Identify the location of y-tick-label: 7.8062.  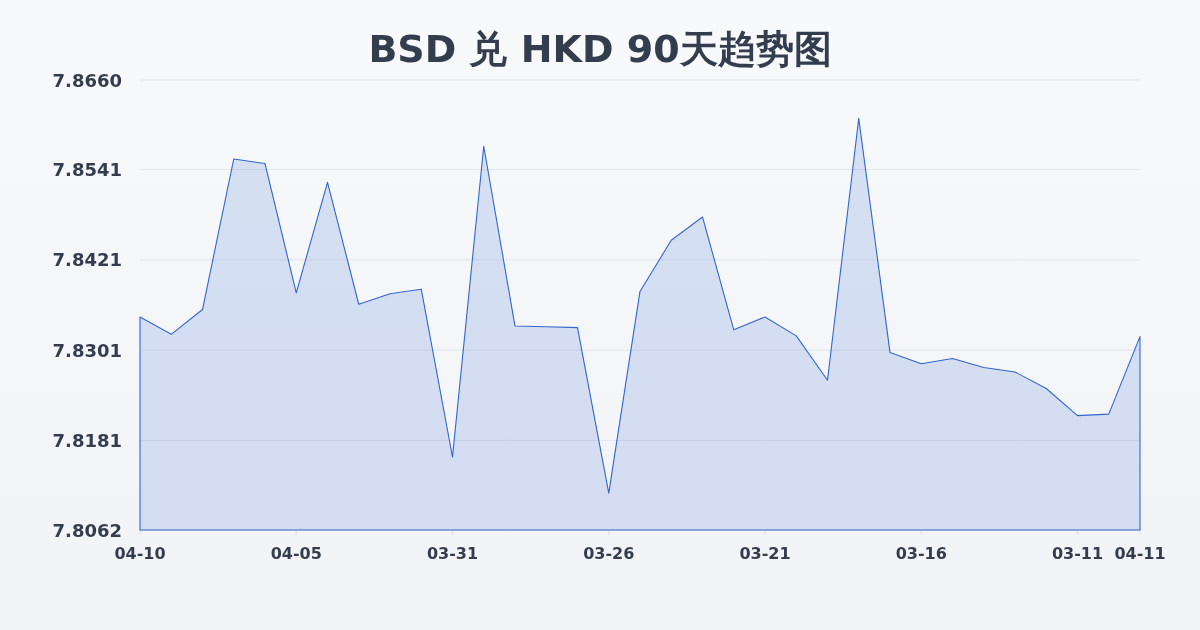
(87, 530).